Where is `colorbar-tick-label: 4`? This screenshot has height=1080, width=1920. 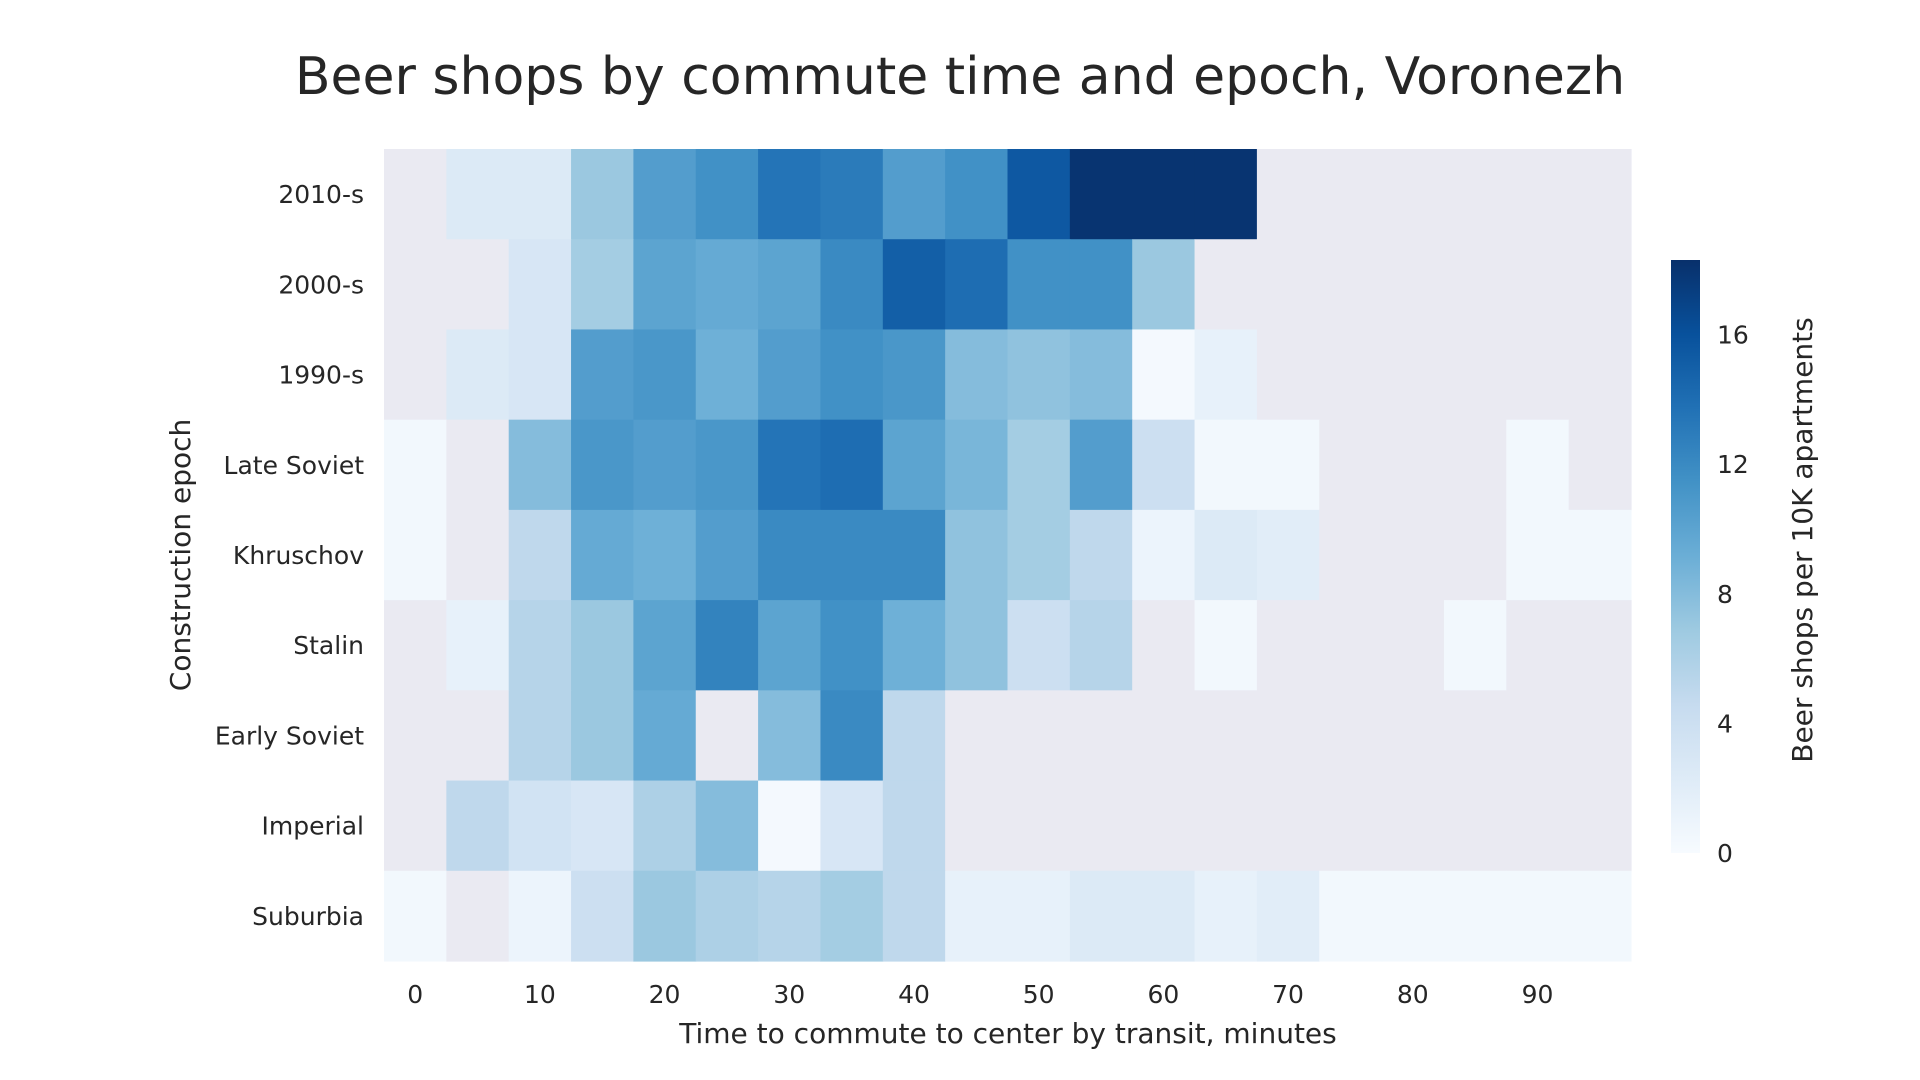 colorbar-tick-label: 4 is located at coordinates (1725, 723).